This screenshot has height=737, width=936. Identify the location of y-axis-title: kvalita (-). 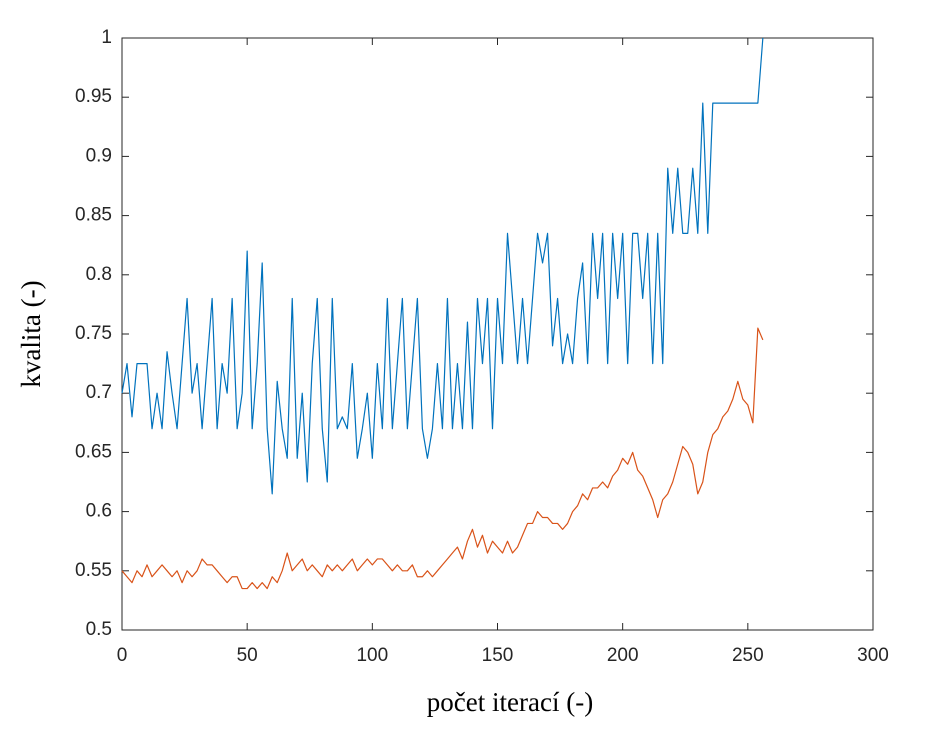
(31, 333).